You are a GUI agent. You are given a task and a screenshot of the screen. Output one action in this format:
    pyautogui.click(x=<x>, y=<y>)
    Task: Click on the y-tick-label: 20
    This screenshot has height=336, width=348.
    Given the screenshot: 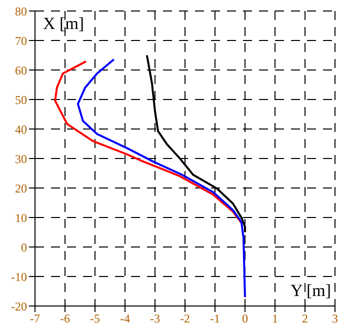 What is the action you would take?
    pyautogui.click(x=21, y=188)
    